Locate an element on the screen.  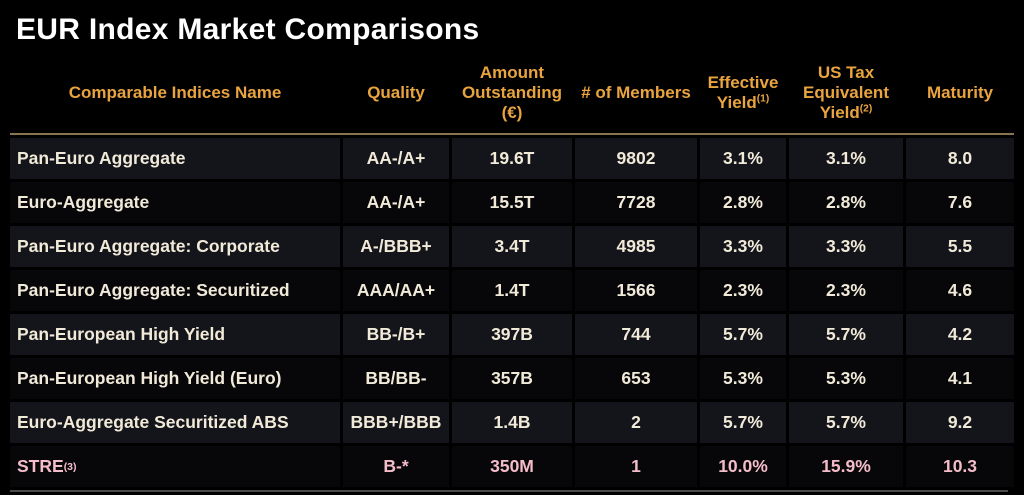
cell-members-row-7: 2 is located at coordinates (636, 422).